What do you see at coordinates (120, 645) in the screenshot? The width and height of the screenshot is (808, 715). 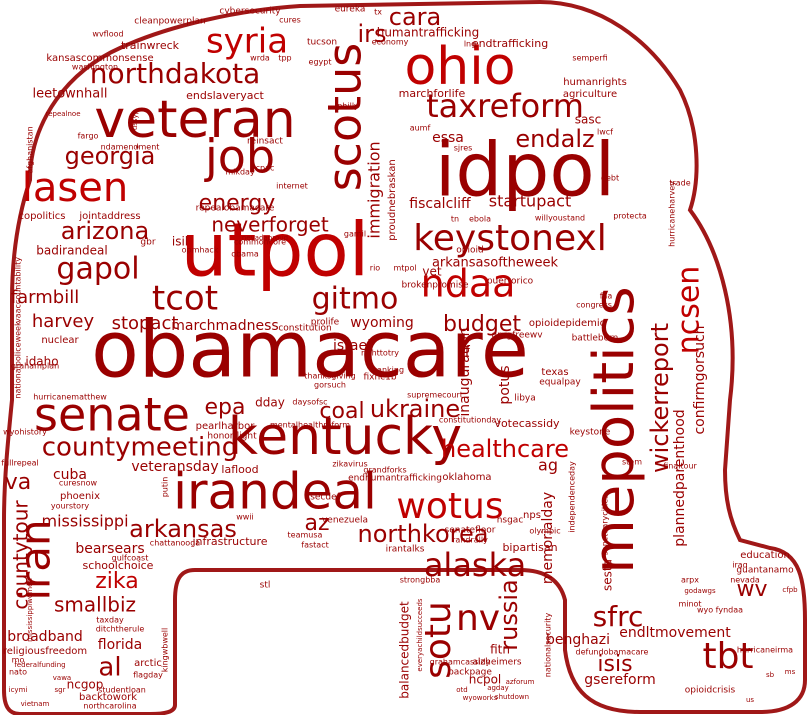 I see `cloud-word: florida` at bounding box center [120, 645].